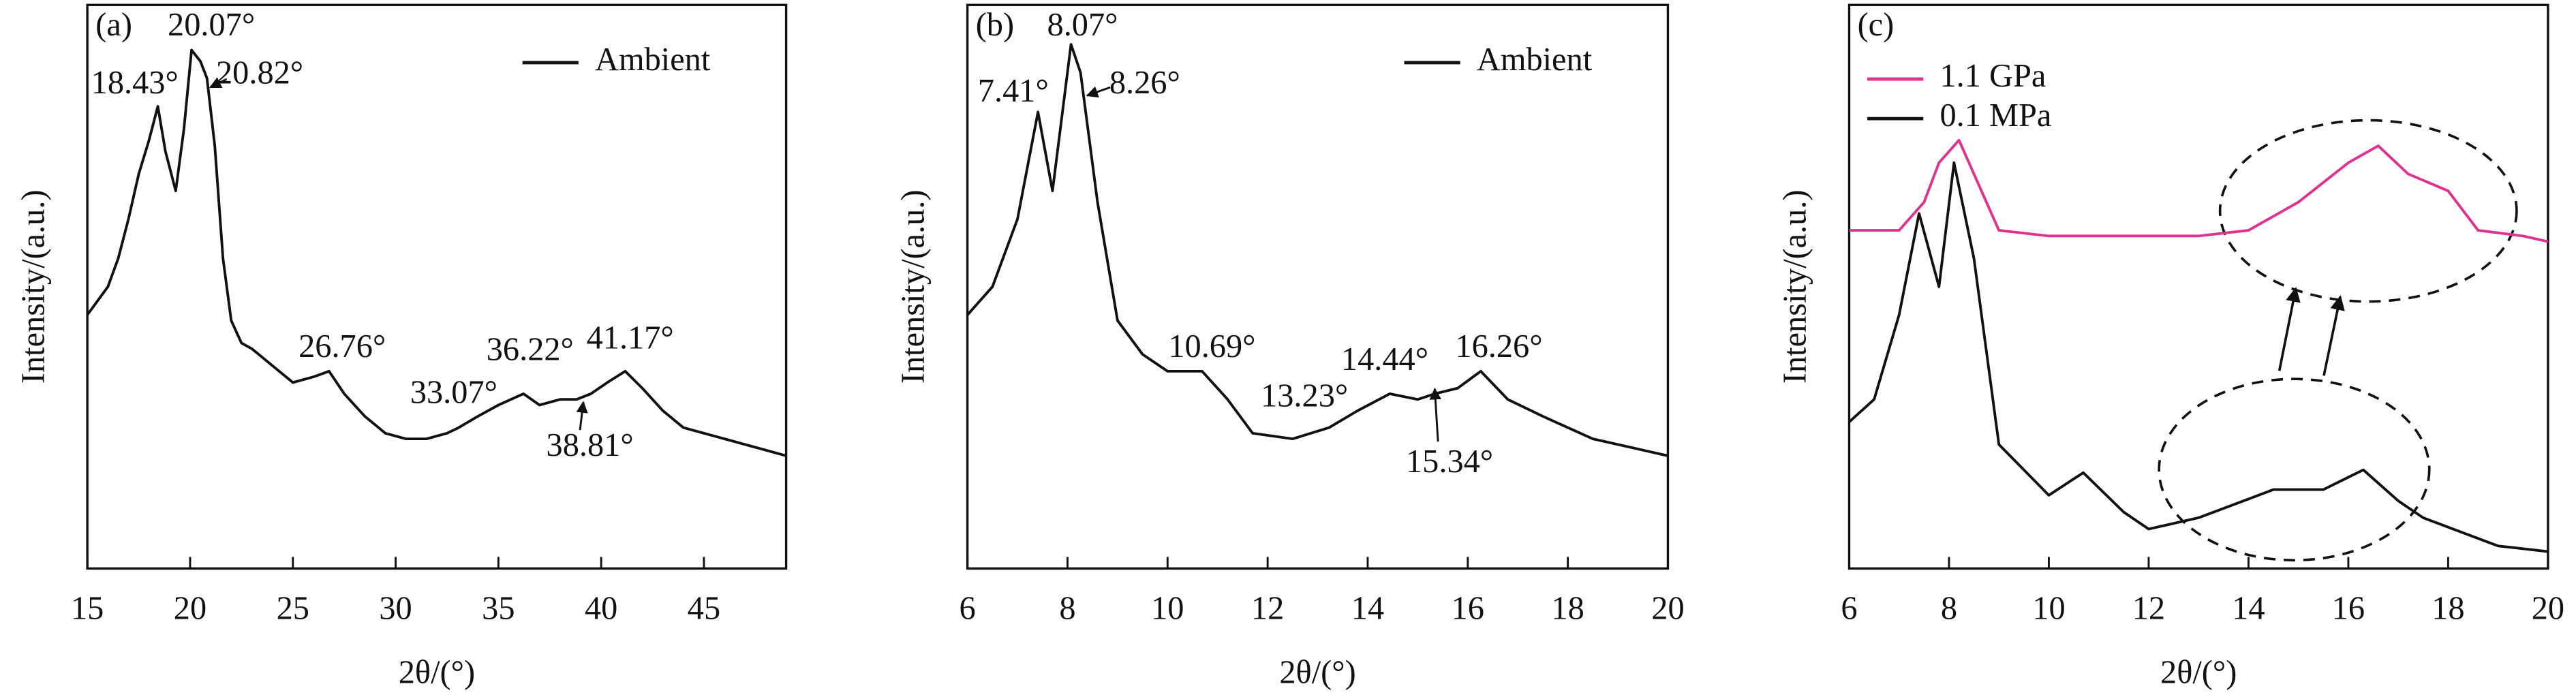 The image size is (2576, 697). I want to click on x-tick-label: 25, so click(293, 608).